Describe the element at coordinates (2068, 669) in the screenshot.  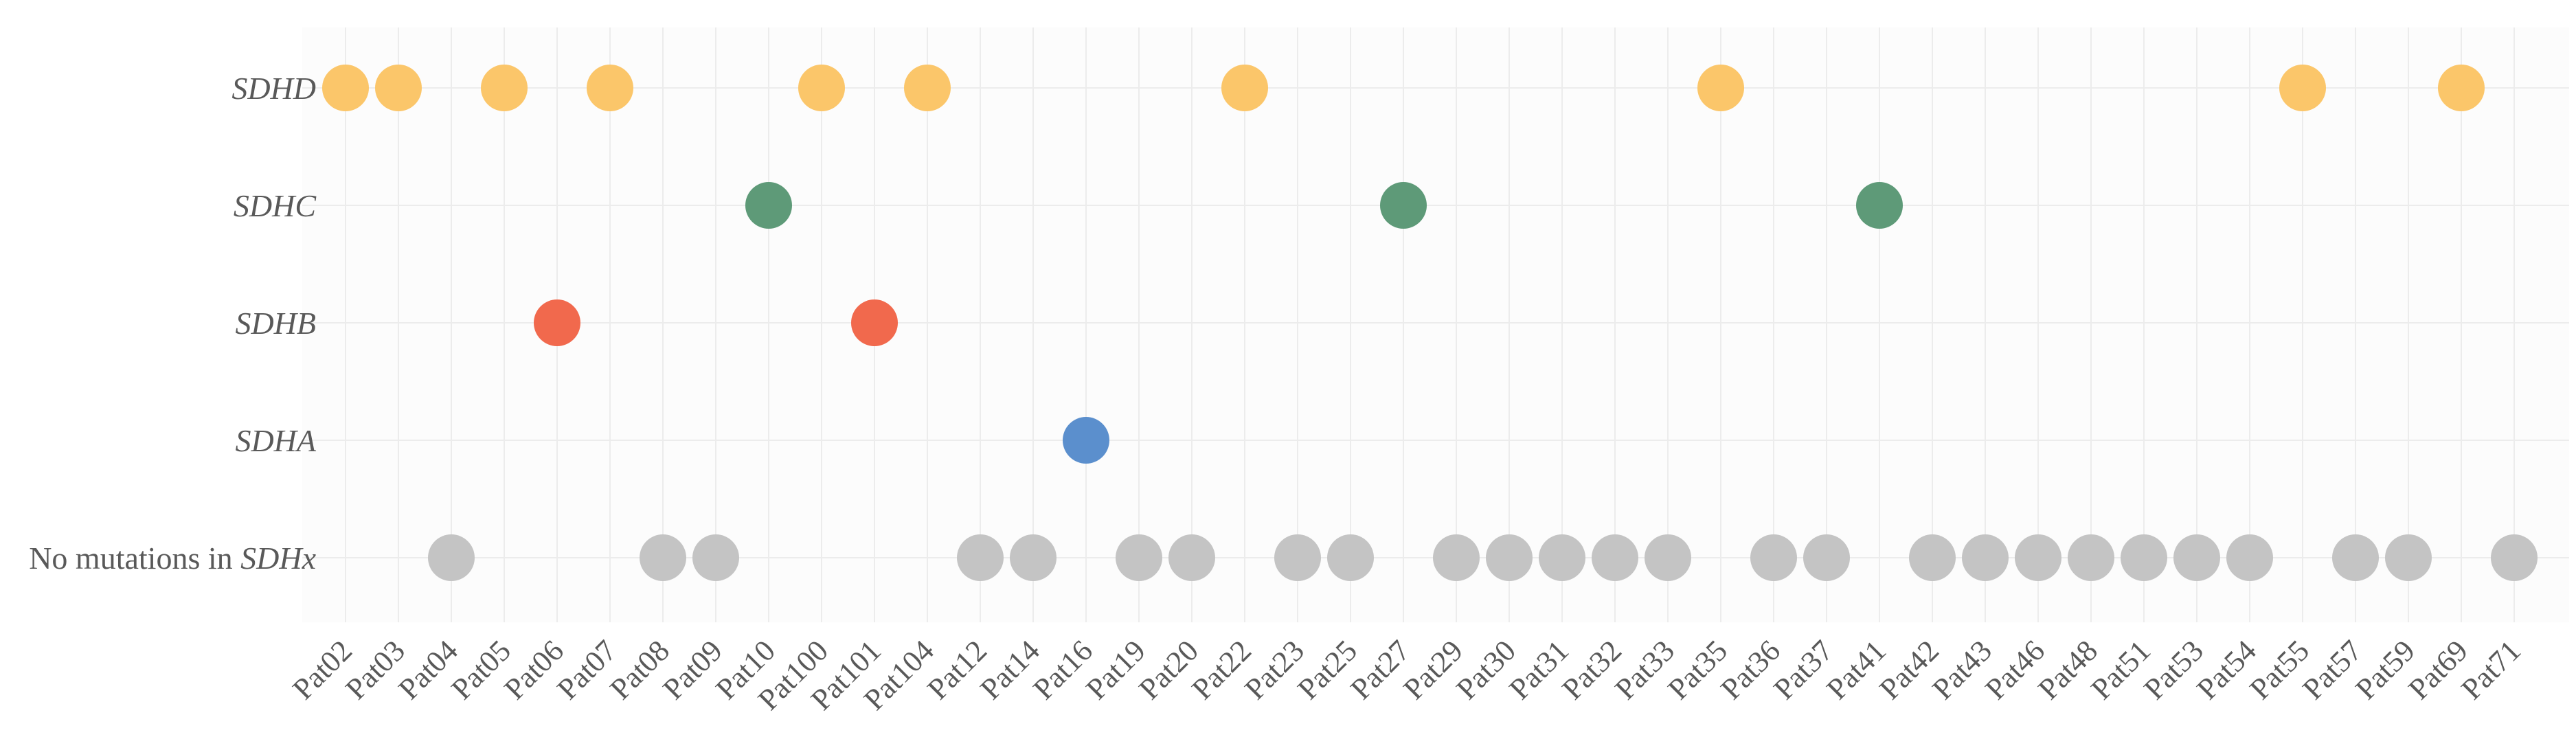
I see `x-tick-label: Pat48` at that location.